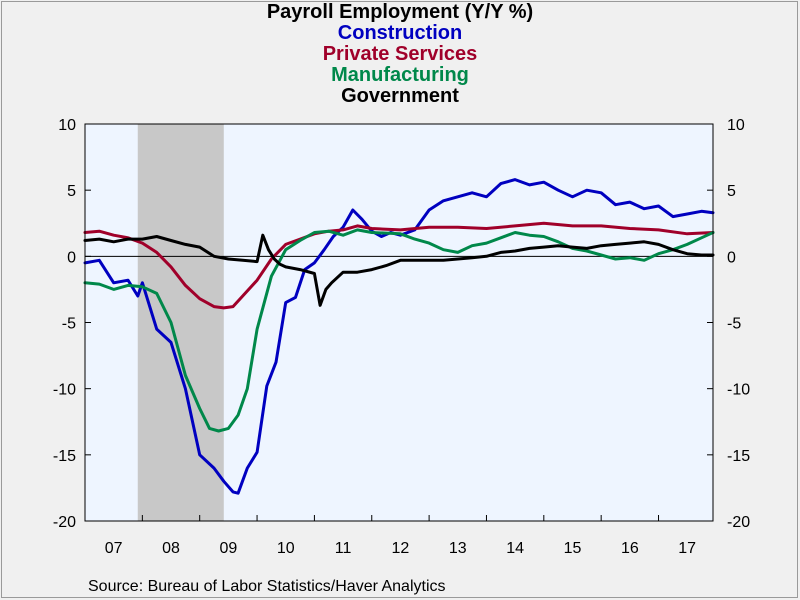 The width and height of the screenshot is (800, 600). Describe the element at coordinates (401, 548) in the screenshot. I see `x-tick-label: 12` at that location.